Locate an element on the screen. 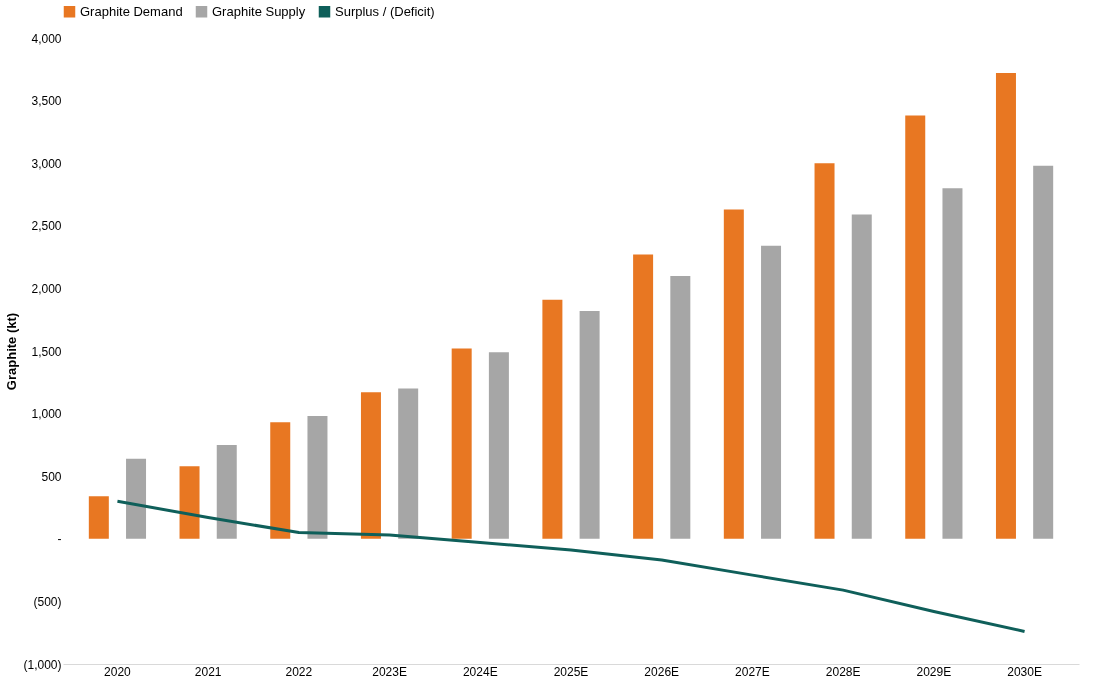 This screenshot has width=1094, height=692. x-tick-label: 2021 is located at coordinates (208, 671).